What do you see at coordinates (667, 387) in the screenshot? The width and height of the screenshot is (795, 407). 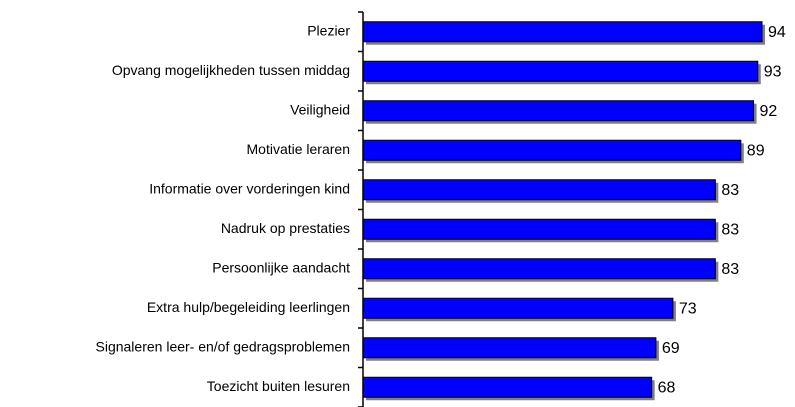 I see `data-label: 68` at bounding box center [667, 387].